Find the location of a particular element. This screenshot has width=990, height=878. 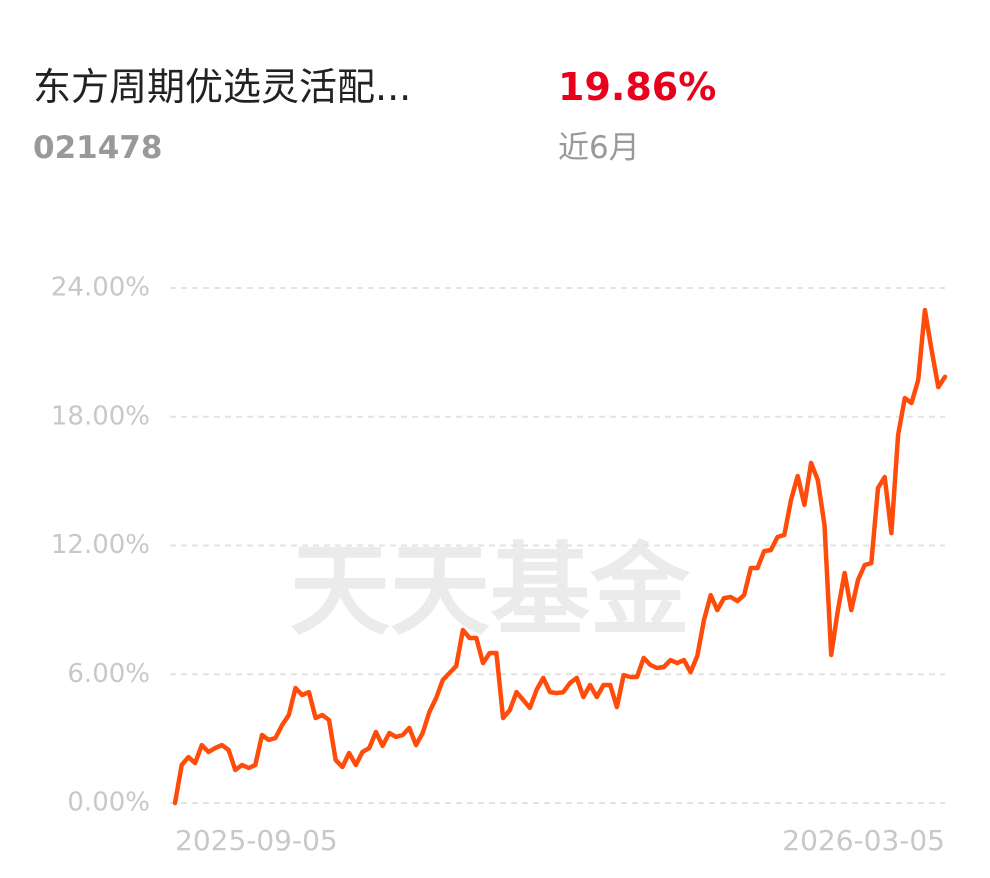

x-tick-label: 2026-03-05 is located at coordinates (863, 840).